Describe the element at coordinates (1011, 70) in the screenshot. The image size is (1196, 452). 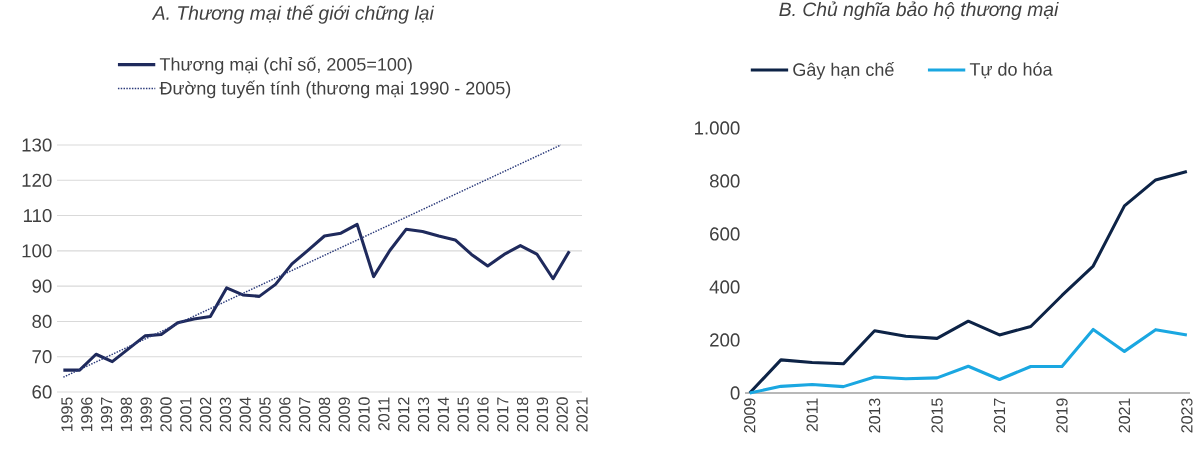
I see `legend-label: Tự do hóa` at that location.